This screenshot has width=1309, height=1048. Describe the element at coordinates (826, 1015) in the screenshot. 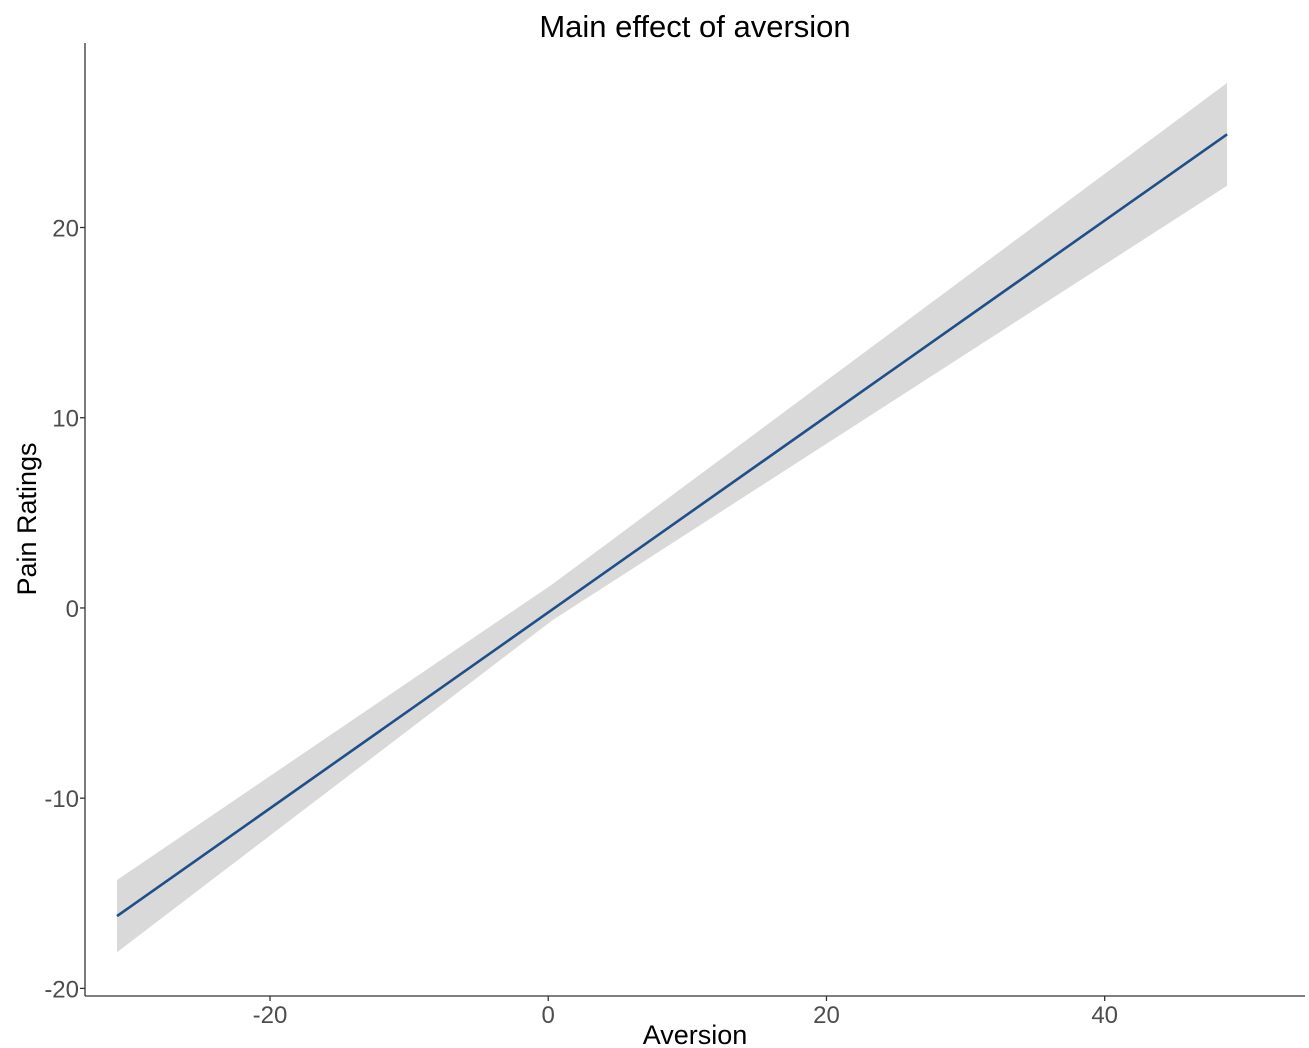

I see `x-tick-label: 20` at that location.